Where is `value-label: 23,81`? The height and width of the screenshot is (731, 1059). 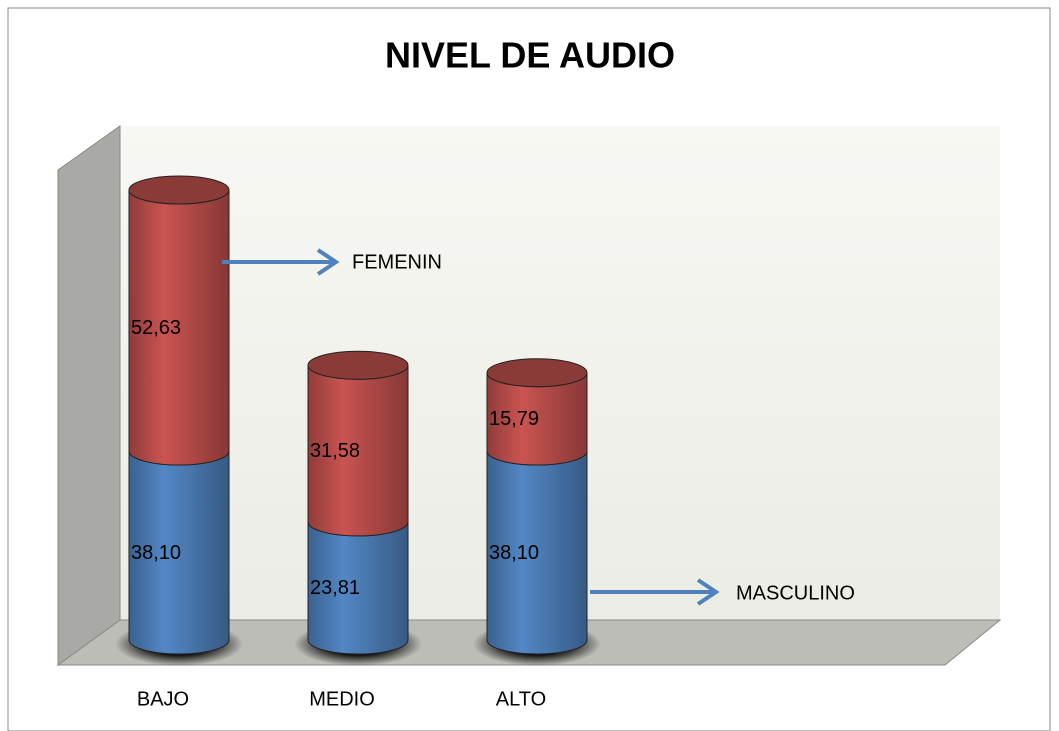
value-label: 23,81 is located at coordinates (335, 588).